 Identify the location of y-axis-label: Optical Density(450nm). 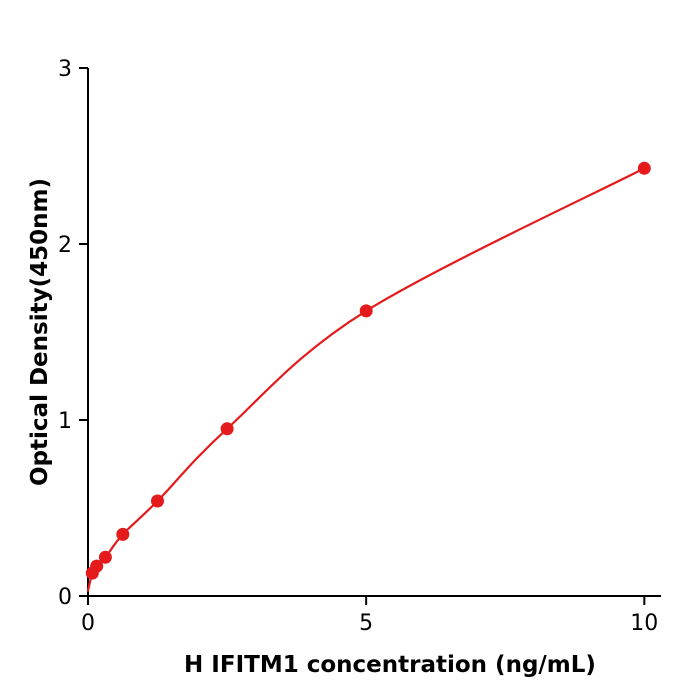
(40, 332).